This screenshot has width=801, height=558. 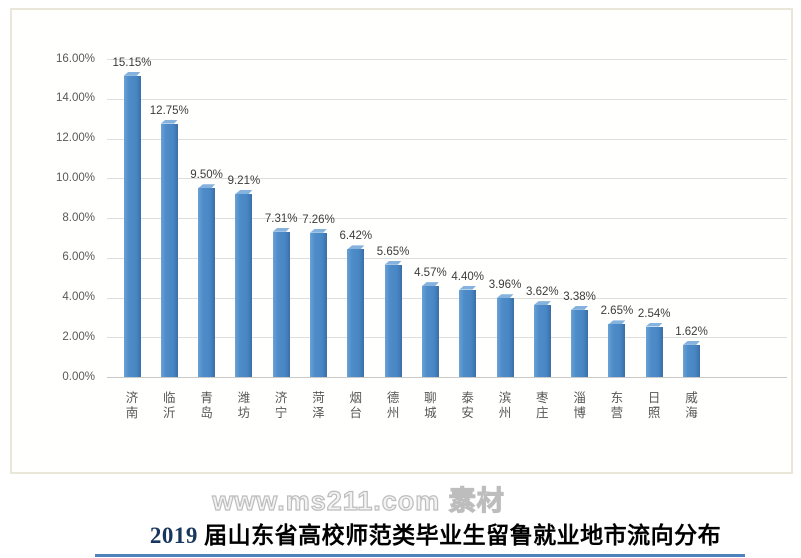 I want to click on bar-泰安, so click(x=468, y=333).